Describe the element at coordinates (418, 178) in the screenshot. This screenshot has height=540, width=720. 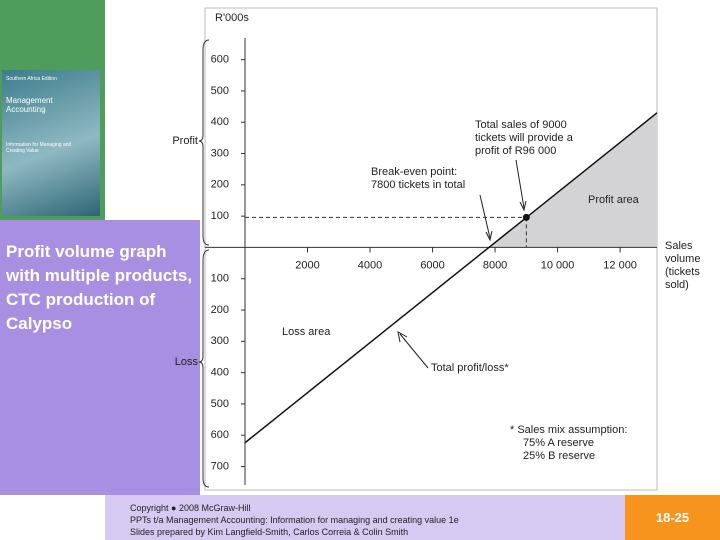
I see `annotation: Break-even point: 7800 tickets in total` at that location.